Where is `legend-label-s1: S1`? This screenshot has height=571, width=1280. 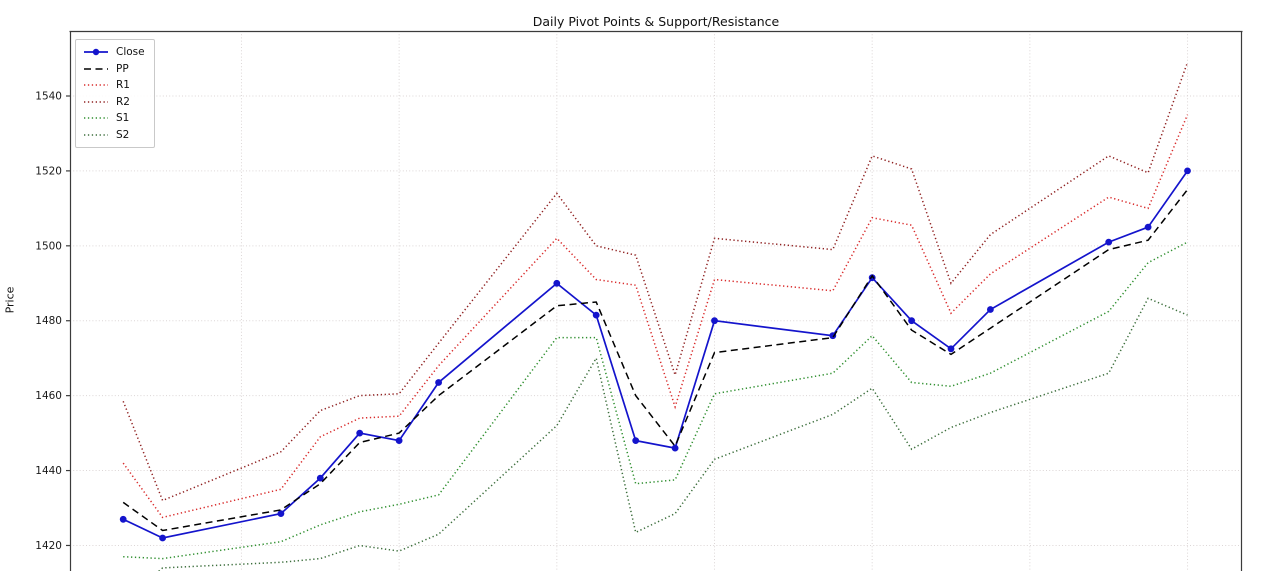
legend-label-s1: S1 is located at coordinates (123, 118).